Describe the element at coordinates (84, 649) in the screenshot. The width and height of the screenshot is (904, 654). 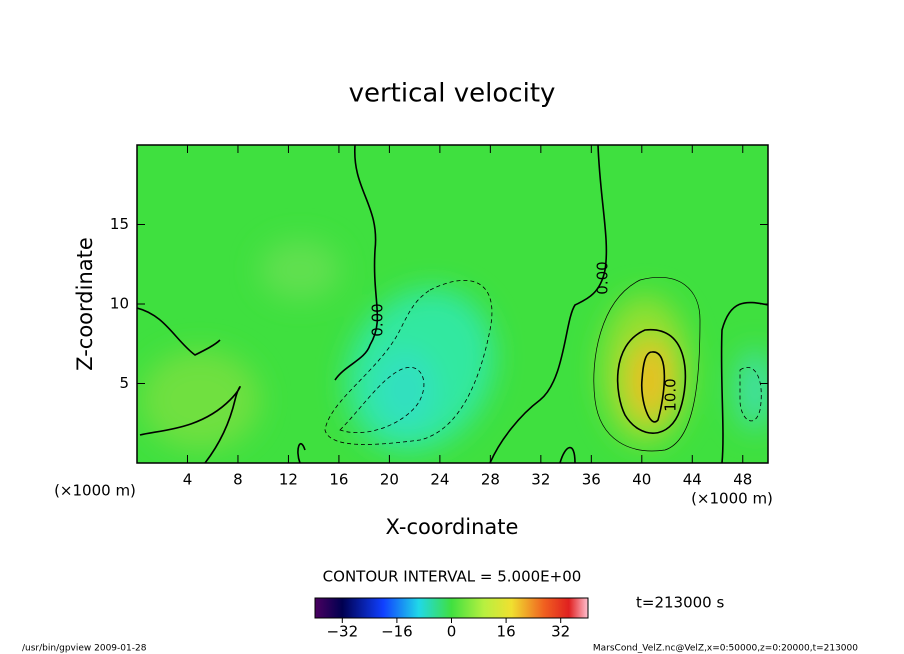
I see `footer-left: /usr/bin/gpview 2009-01-28` at that location.